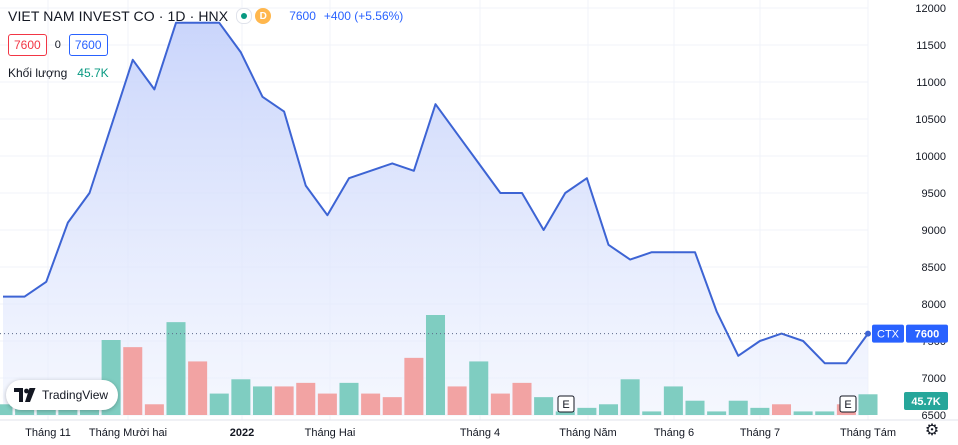  Describe the element at coordinates (868, 333) in the screenshot. I see `last-price-dot` at that location.